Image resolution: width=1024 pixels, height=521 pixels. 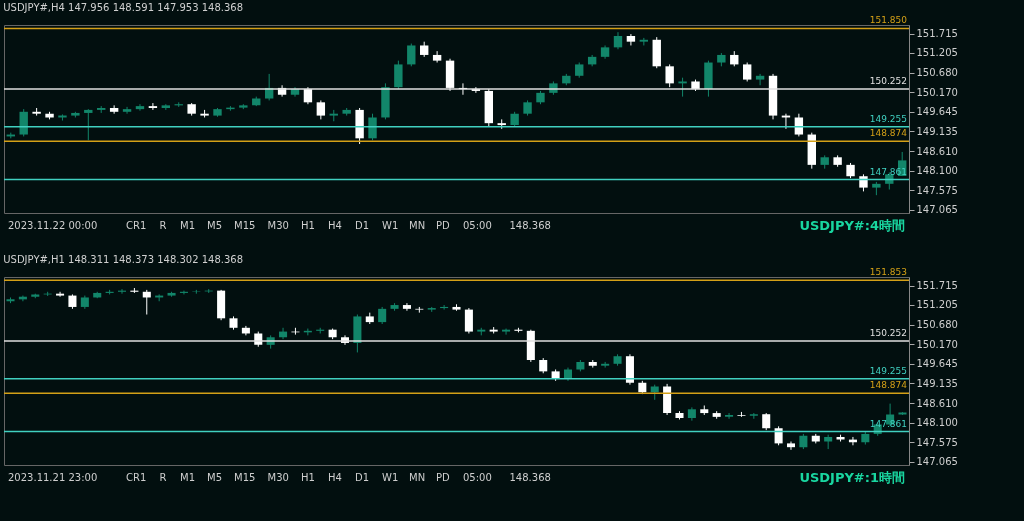 I want to click on text: 2023.11.22 00:00, so click(x=53, y=225).